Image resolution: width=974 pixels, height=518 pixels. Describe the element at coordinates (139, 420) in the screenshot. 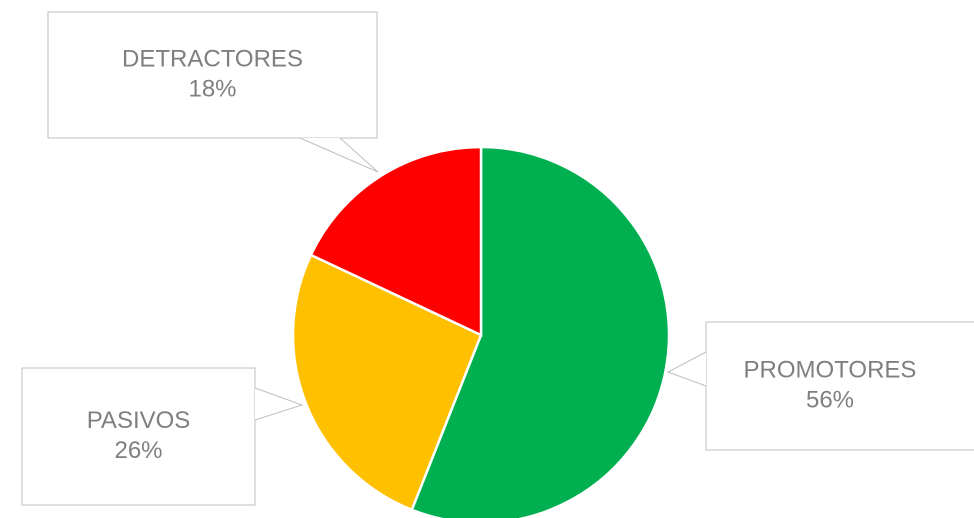

I see `slice-label: PASIVOS` at that location.